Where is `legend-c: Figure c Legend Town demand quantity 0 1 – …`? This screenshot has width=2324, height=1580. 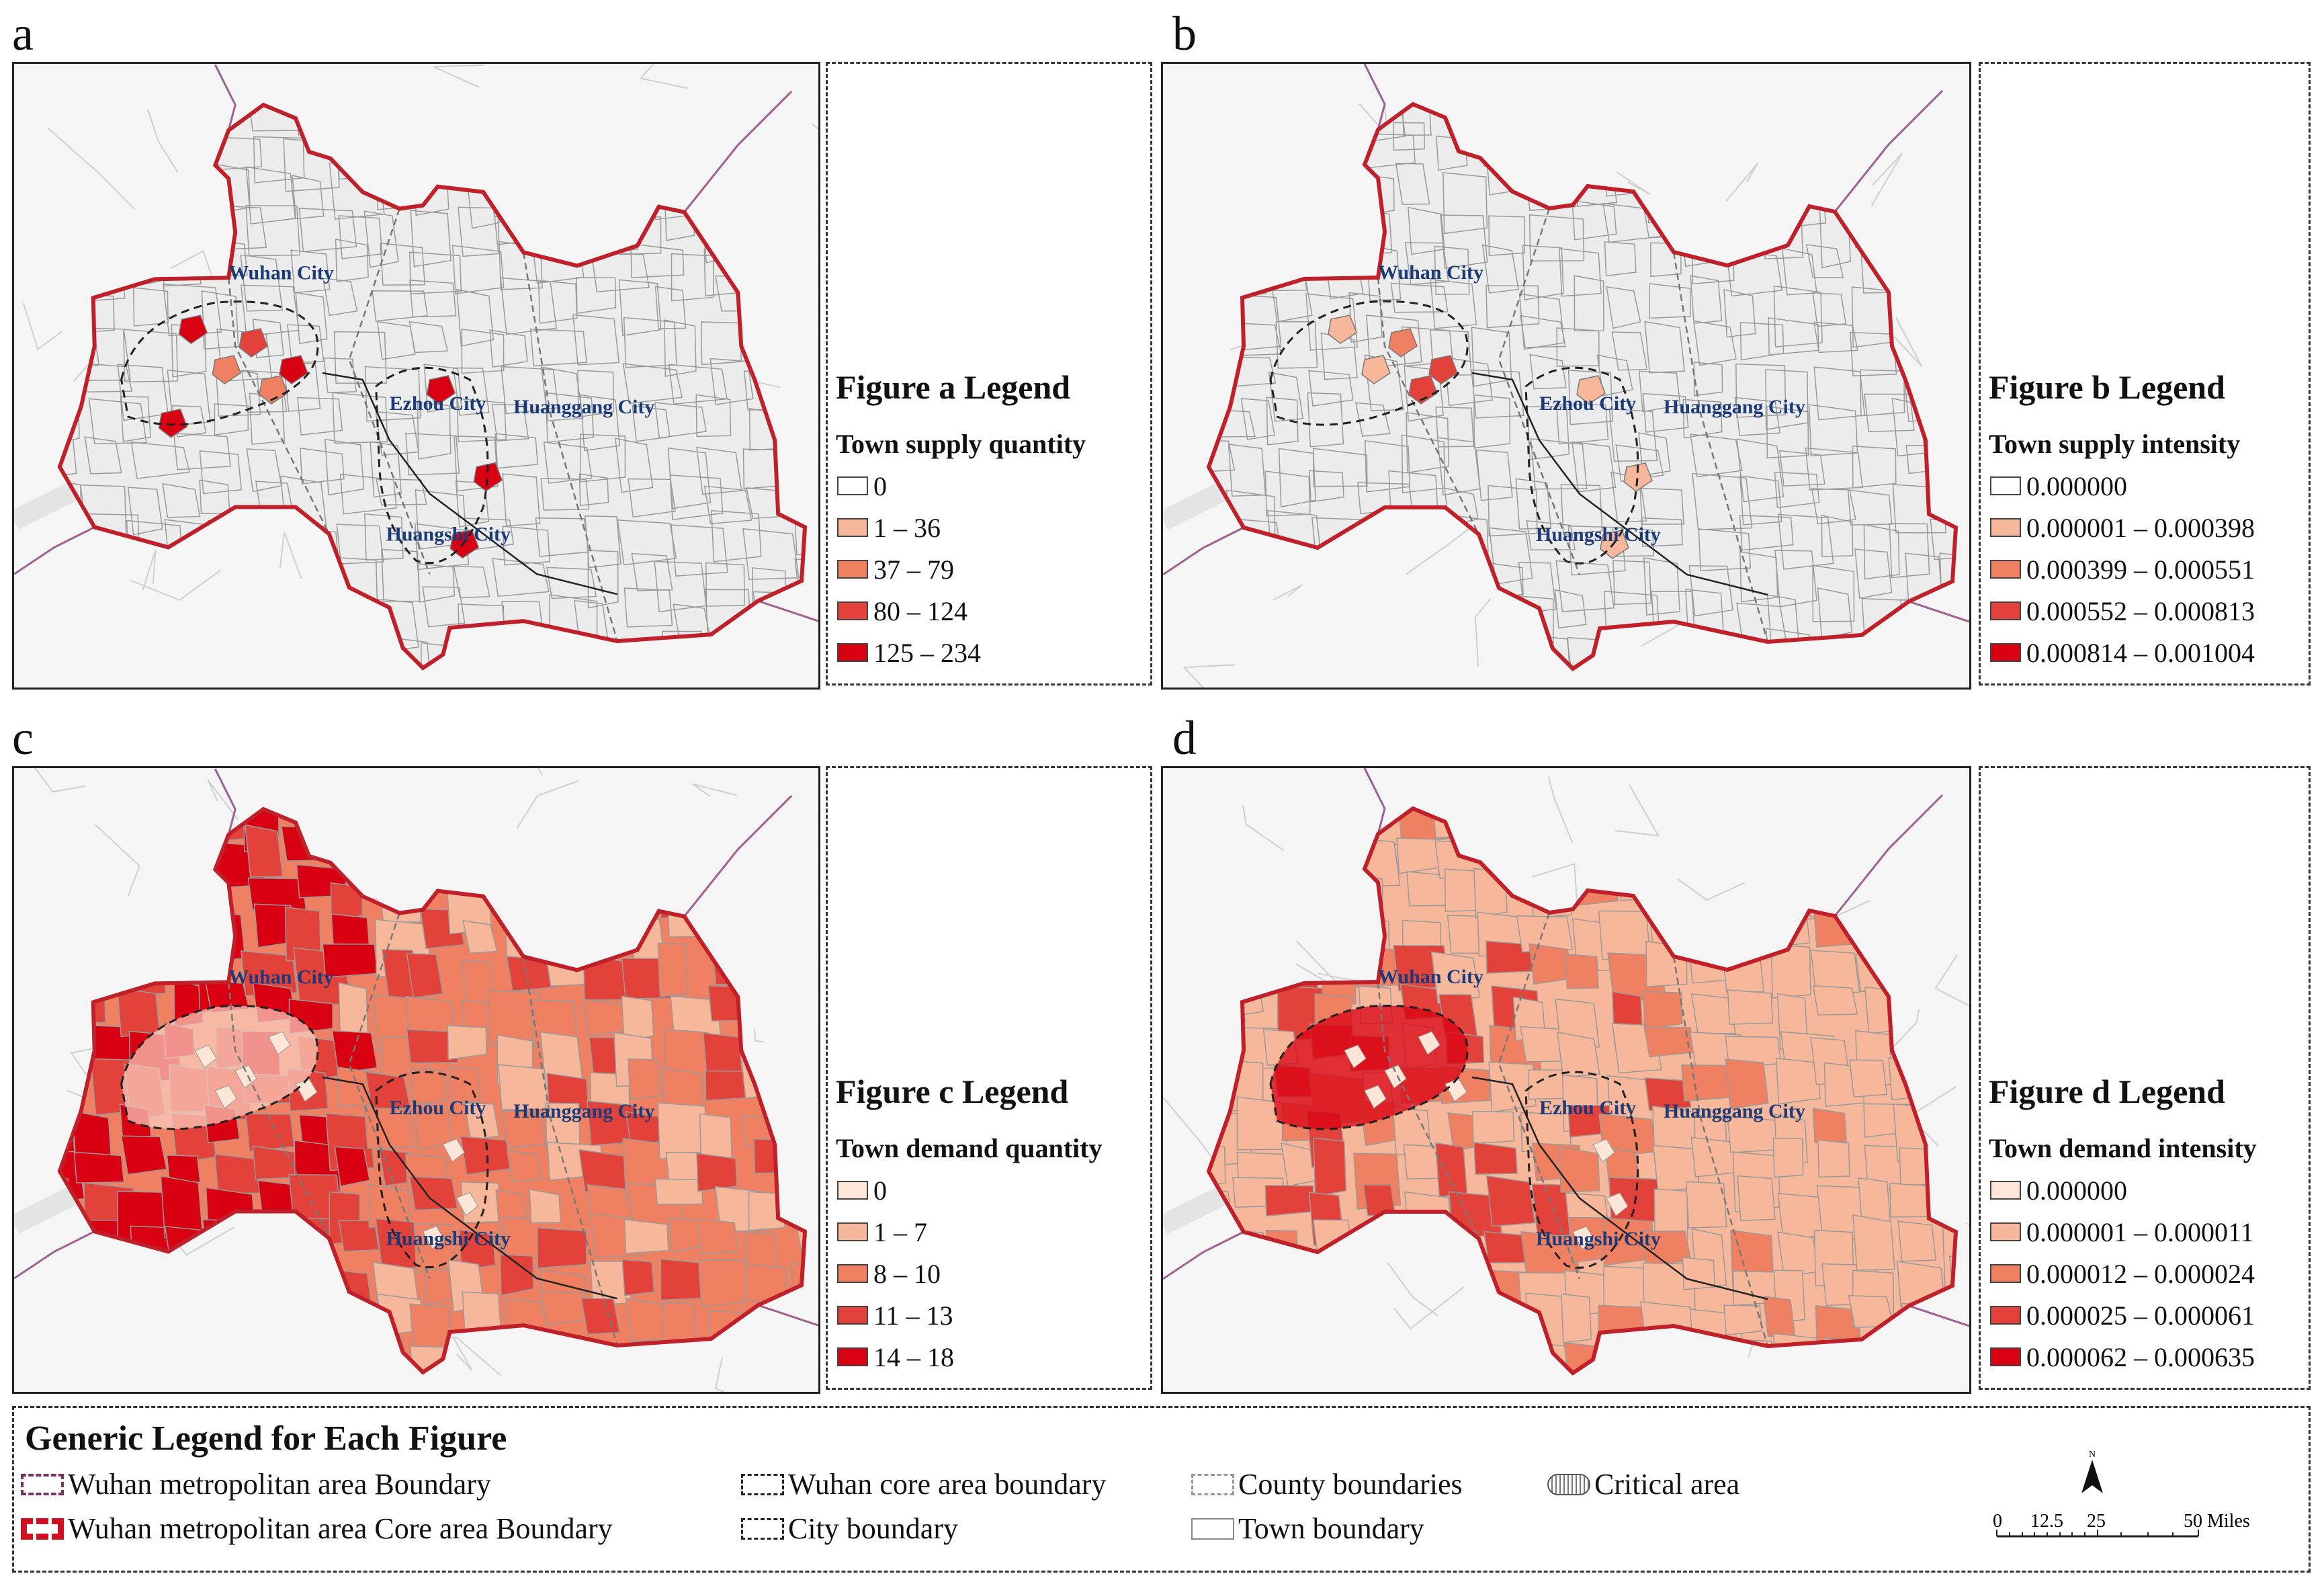 legend-c: Figure c Legend Town demand quantity 0 1 – … is located at coordinates (989, 1078).